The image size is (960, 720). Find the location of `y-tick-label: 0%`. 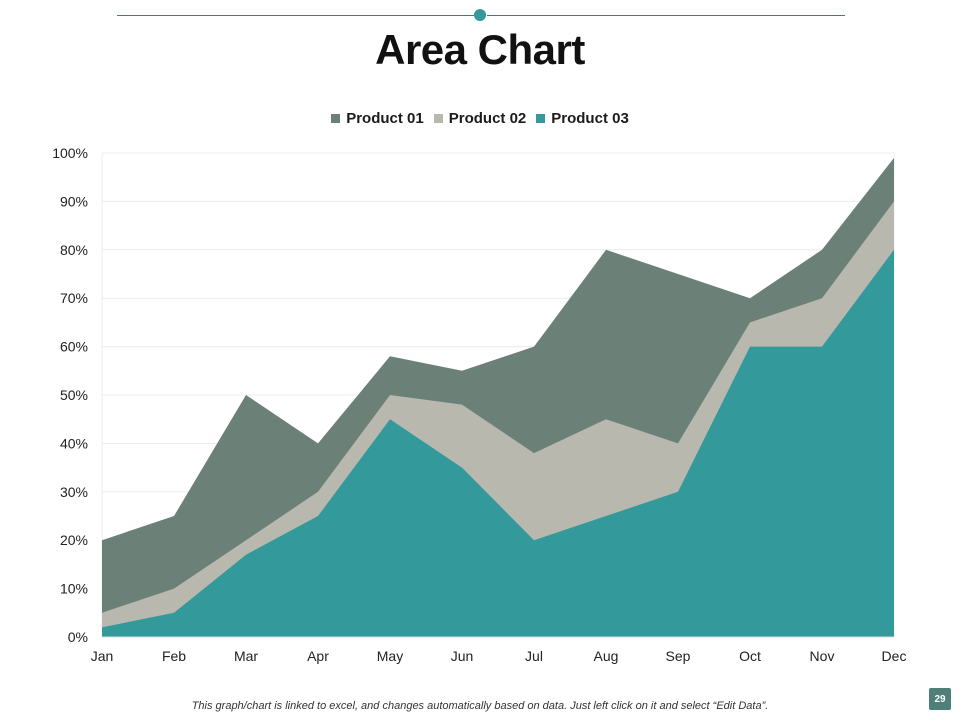

y-tick-label: 0% is located at coordinates (78, 637).